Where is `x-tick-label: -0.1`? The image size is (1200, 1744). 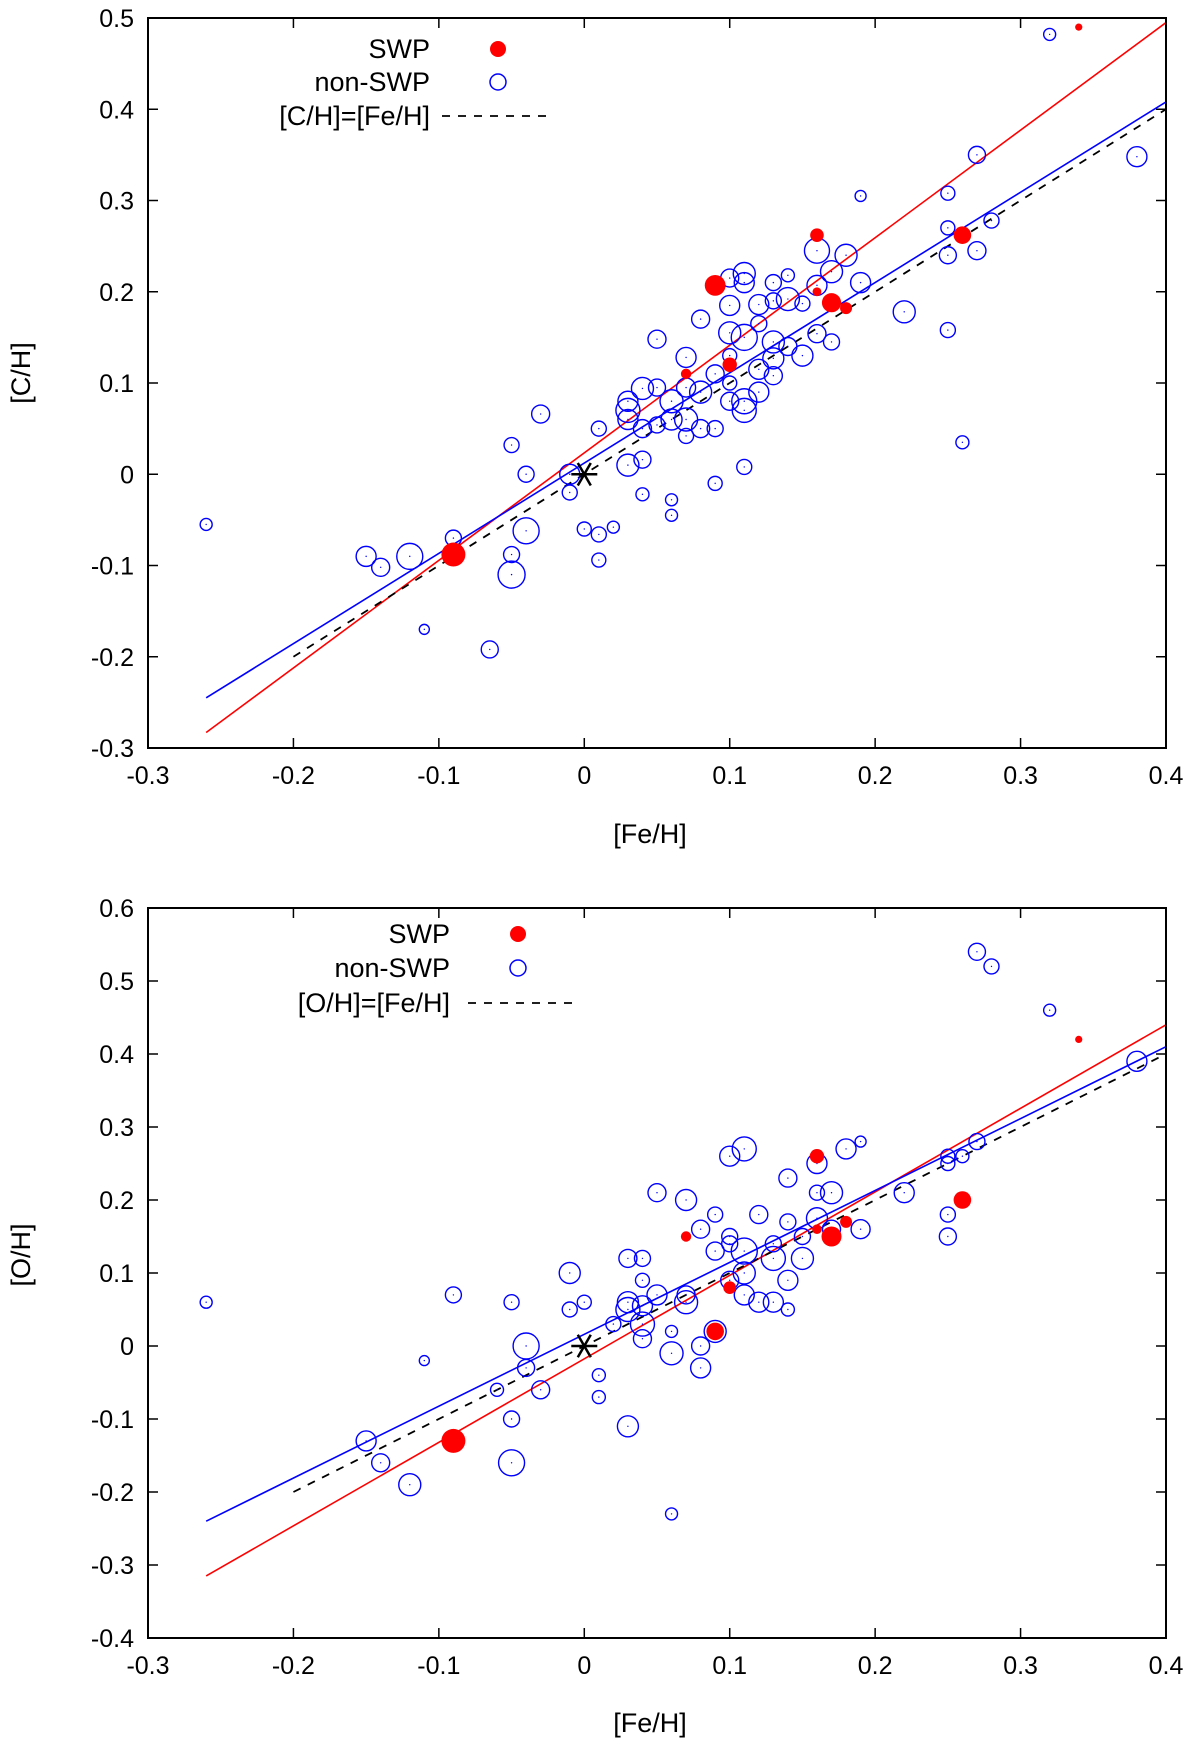 x-tick-label: -0.1 is located at coordinates (438, 776).